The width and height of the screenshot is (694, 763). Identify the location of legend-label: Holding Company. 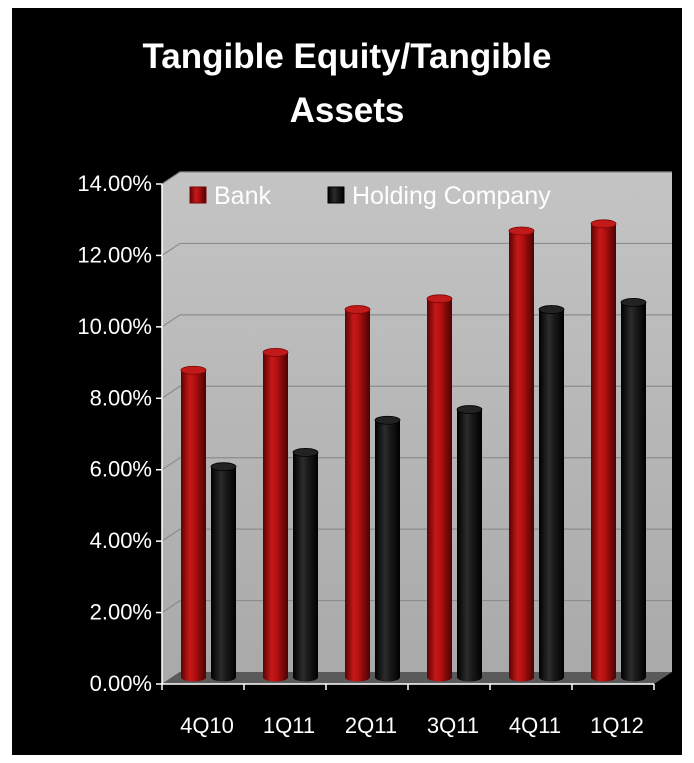
(451, 196).